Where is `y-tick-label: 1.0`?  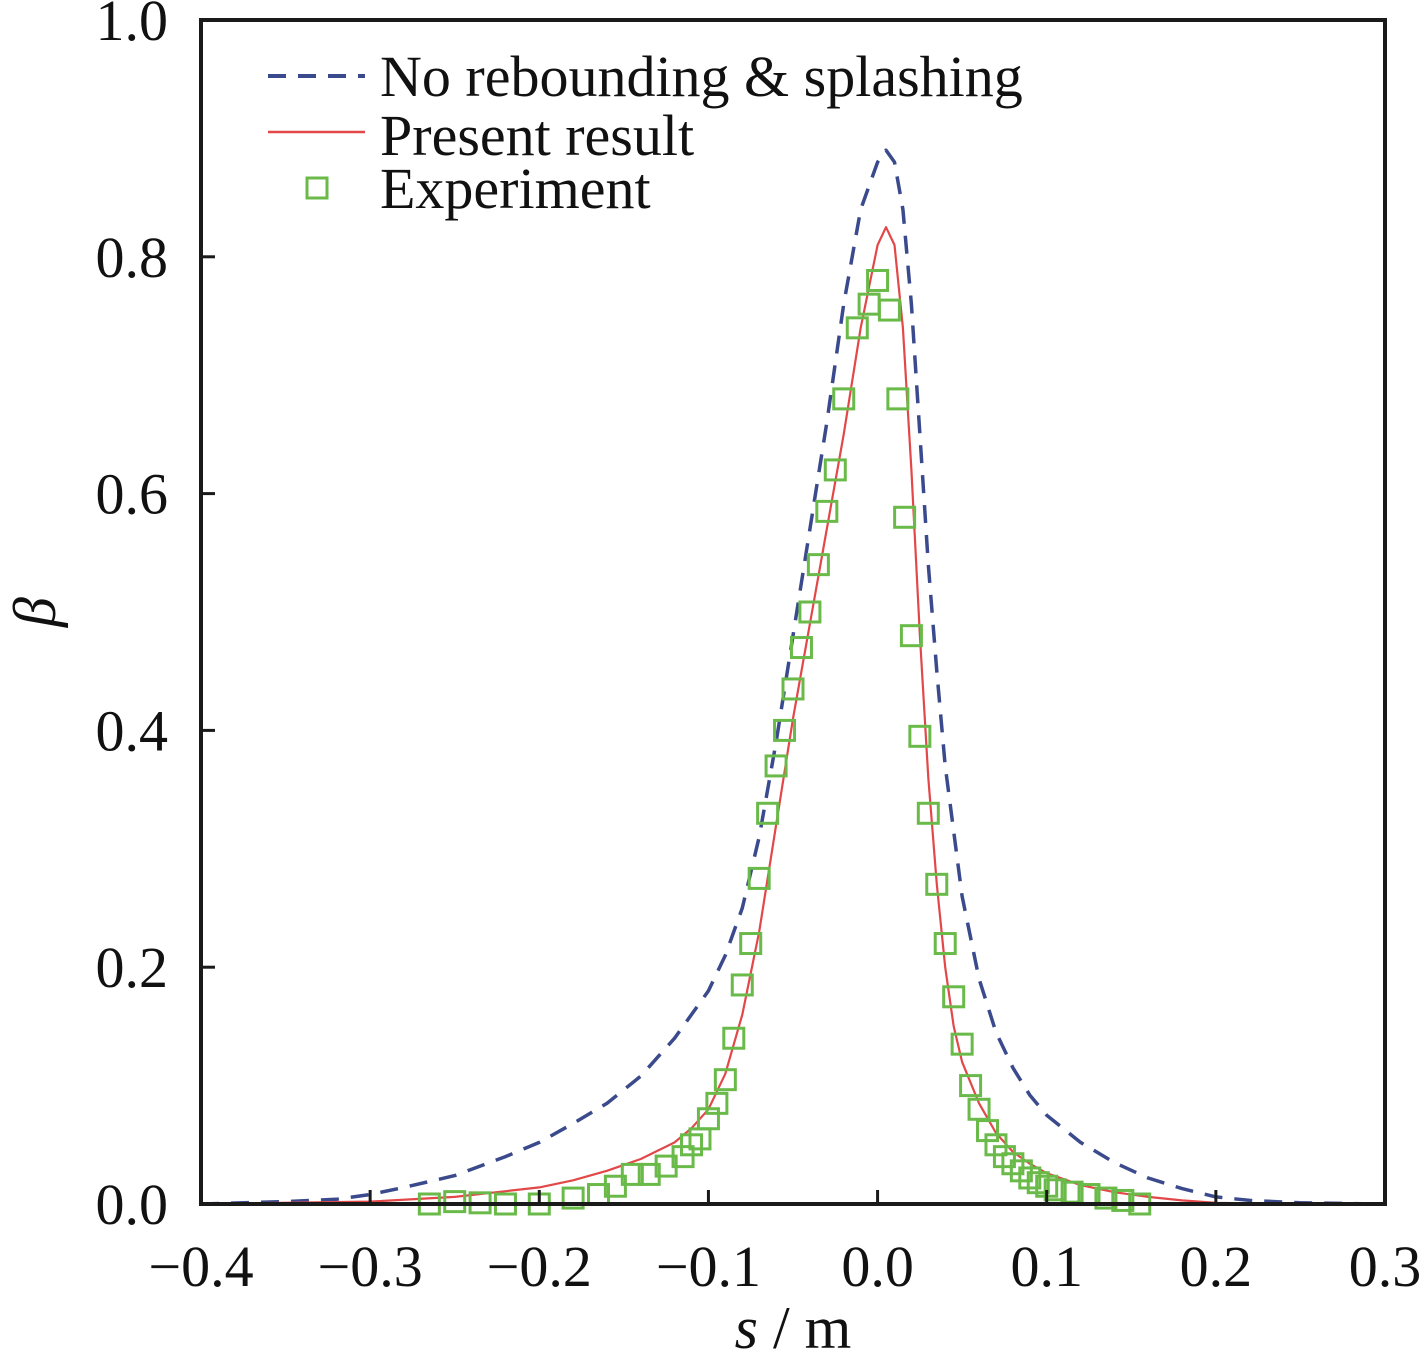 y-tick-label: 1.0 is located at coordinates (132, 26).